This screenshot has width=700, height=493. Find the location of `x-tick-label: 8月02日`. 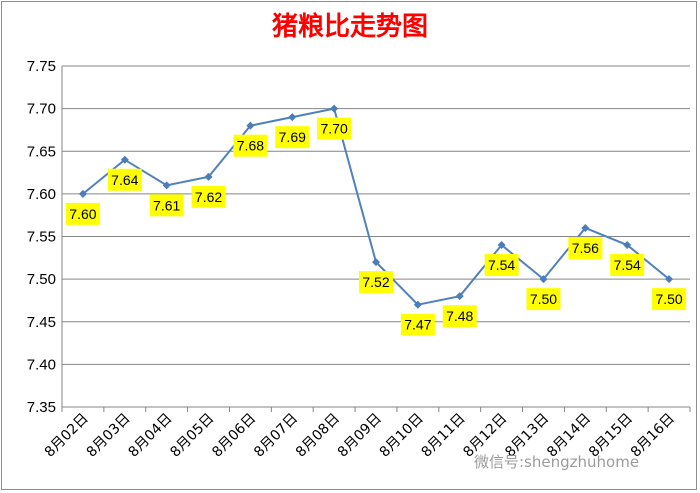

x-tick-label: 8月02日 is located at coordinates (67, 436).